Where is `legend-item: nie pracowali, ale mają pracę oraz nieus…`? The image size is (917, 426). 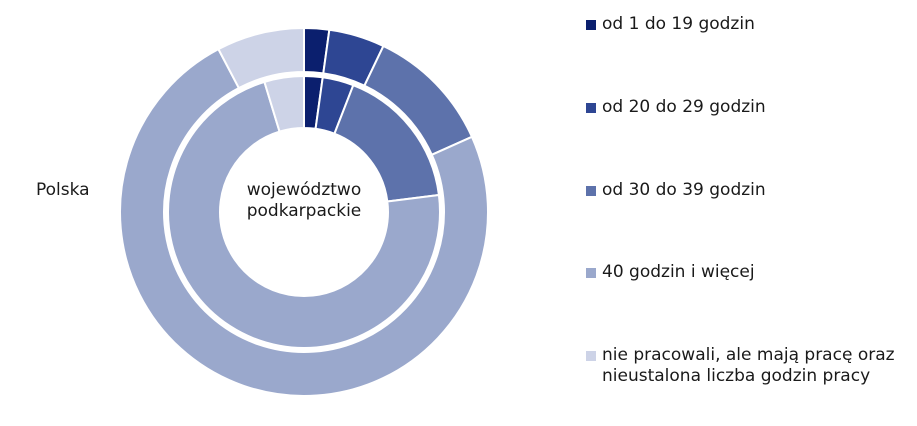 legend-item: nie pracowali, ale mają pracę oraz nieus… is located at coordinates (749, 366).